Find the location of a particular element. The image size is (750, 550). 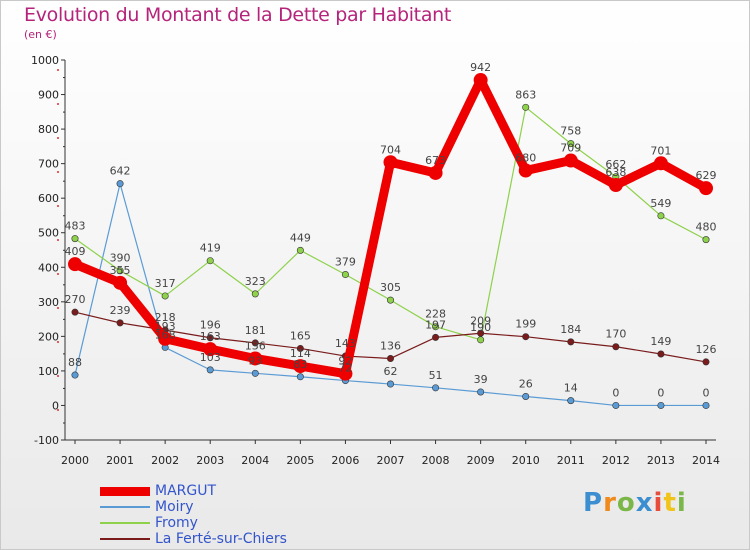

data-label: 165 is located at coordinates (300, 335).